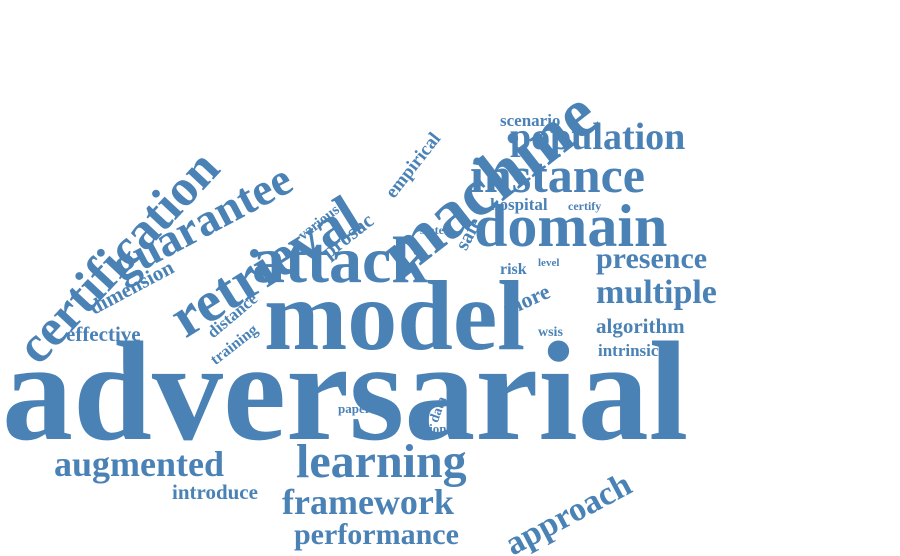  What do you see at coordinates (354, 408) in the screenshot?
I see `word-paper: paper` at bounding box center [354, 408].